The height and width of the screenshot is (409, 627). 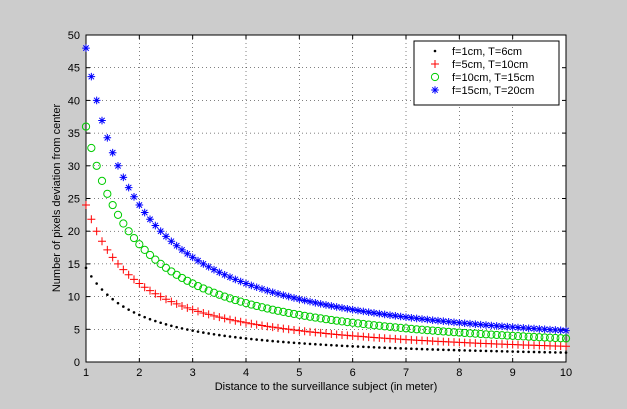 What do you see at coordinates (139, 373) in the screenshot?
I see `x-tick-label: 2` at bounding box center [139, 373].